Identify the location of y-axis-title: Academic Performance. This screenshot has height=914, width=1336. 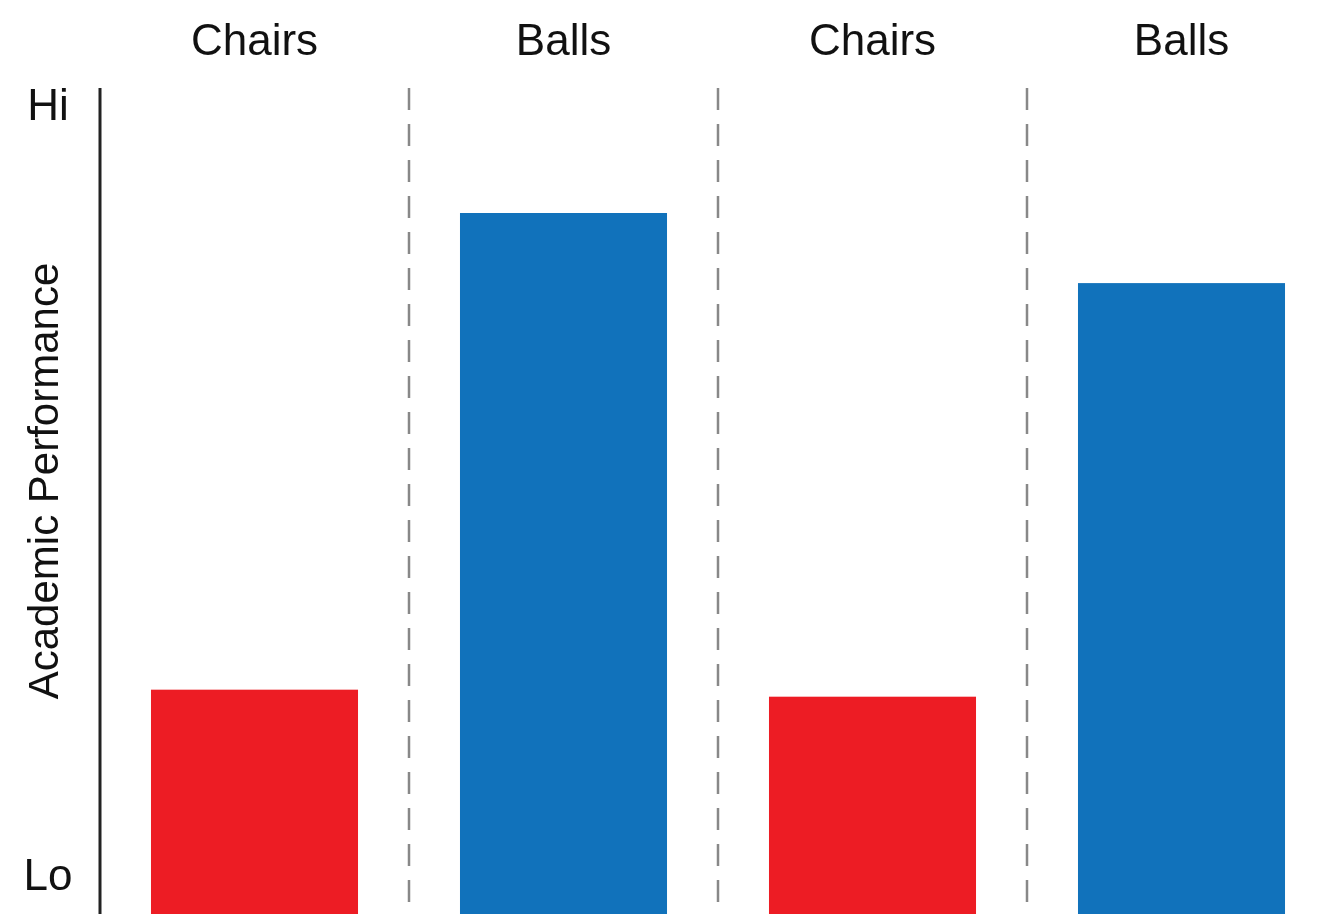
(43, 481).